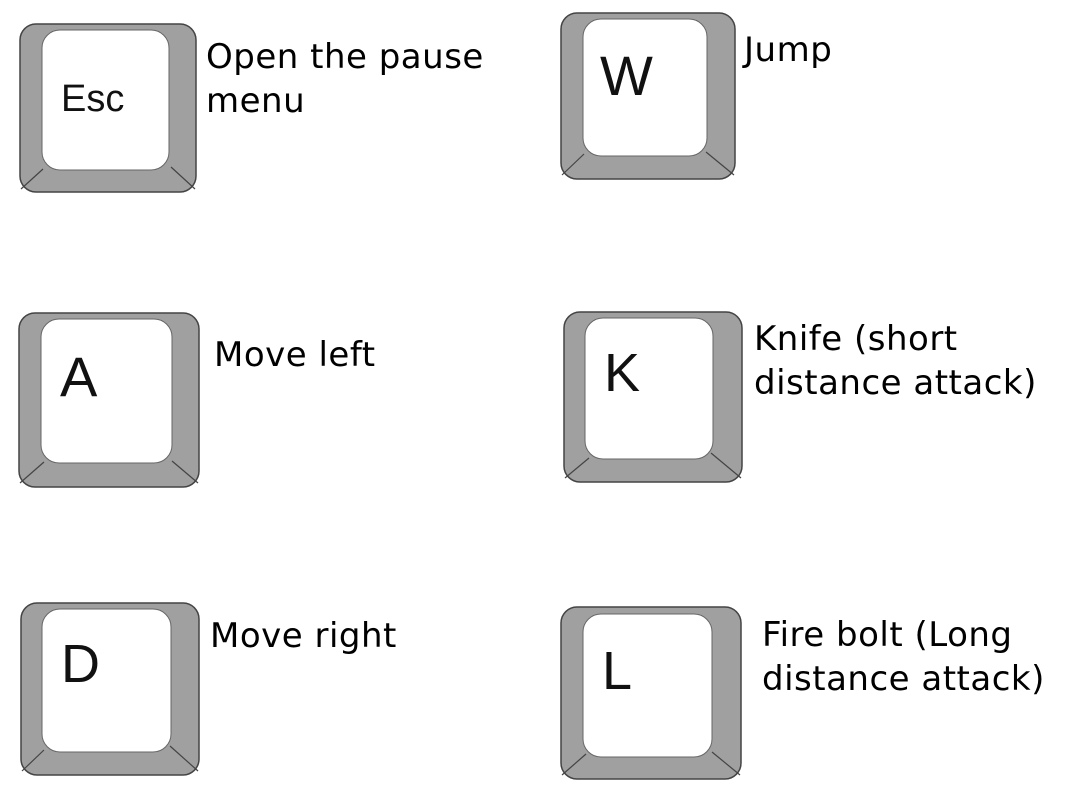  I want to click on key-l: L, so click(651, 693).